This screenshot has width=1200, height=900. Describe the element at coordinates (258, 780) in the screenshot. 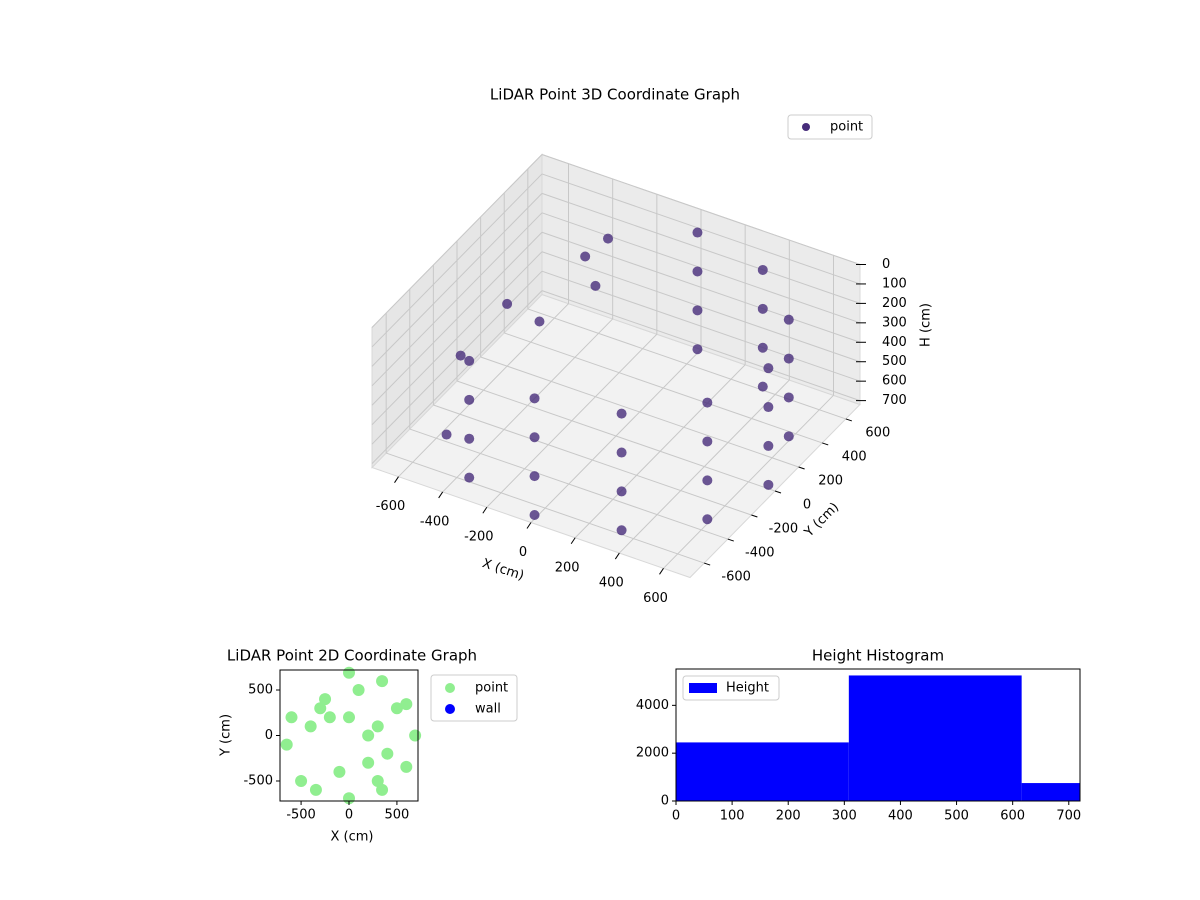

I see `y-tick-label: -500` at that location.